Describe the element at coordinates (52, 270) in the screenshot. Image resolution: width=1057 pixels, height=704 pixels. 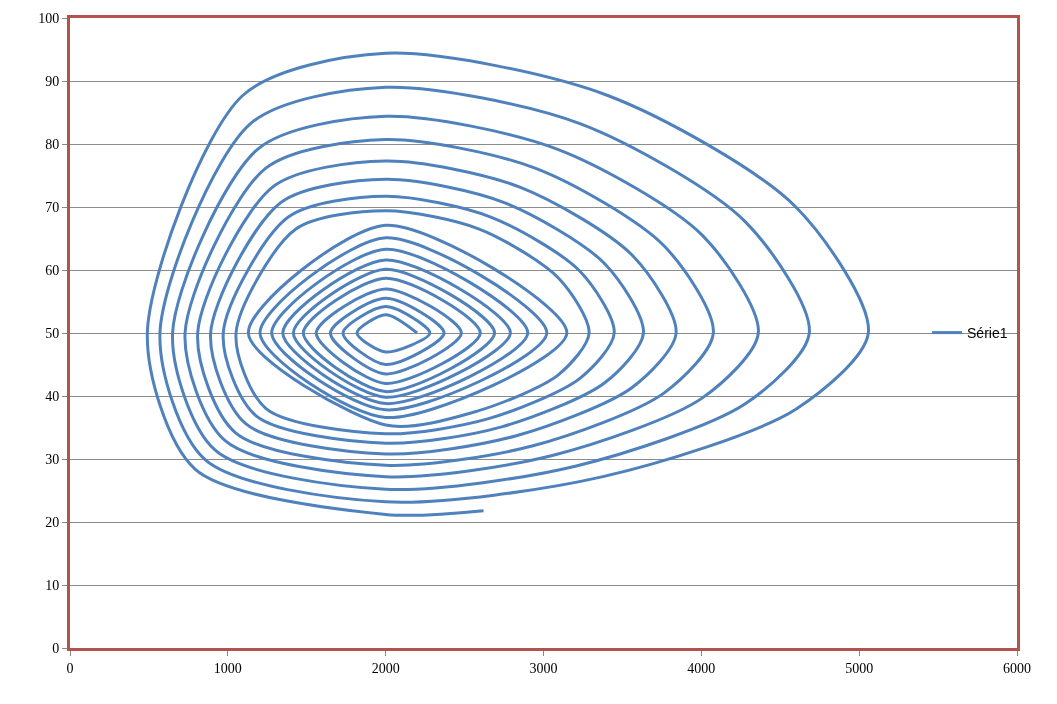
I see `y-tick-label: 60` at that location.